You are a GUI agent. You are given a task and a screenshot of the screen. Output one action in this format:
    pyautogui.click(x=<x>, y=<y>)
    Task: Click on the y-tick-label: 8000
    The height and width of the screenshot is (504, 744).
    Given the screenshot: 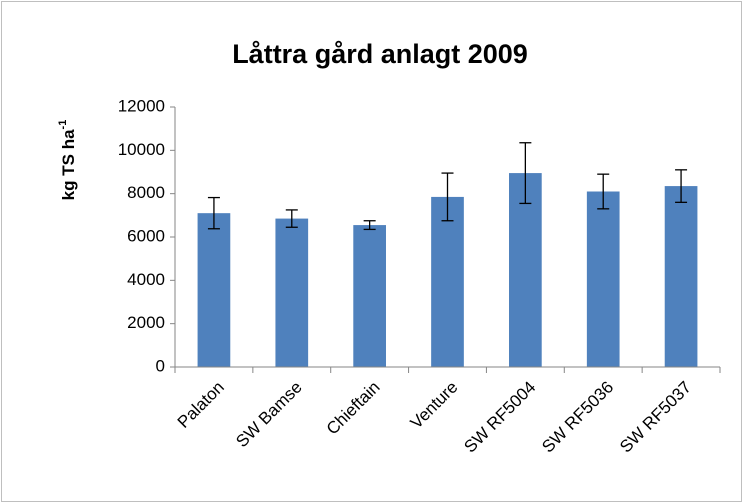 What is the action you would take?
    pyautogui.click(x=146, y=192)
    